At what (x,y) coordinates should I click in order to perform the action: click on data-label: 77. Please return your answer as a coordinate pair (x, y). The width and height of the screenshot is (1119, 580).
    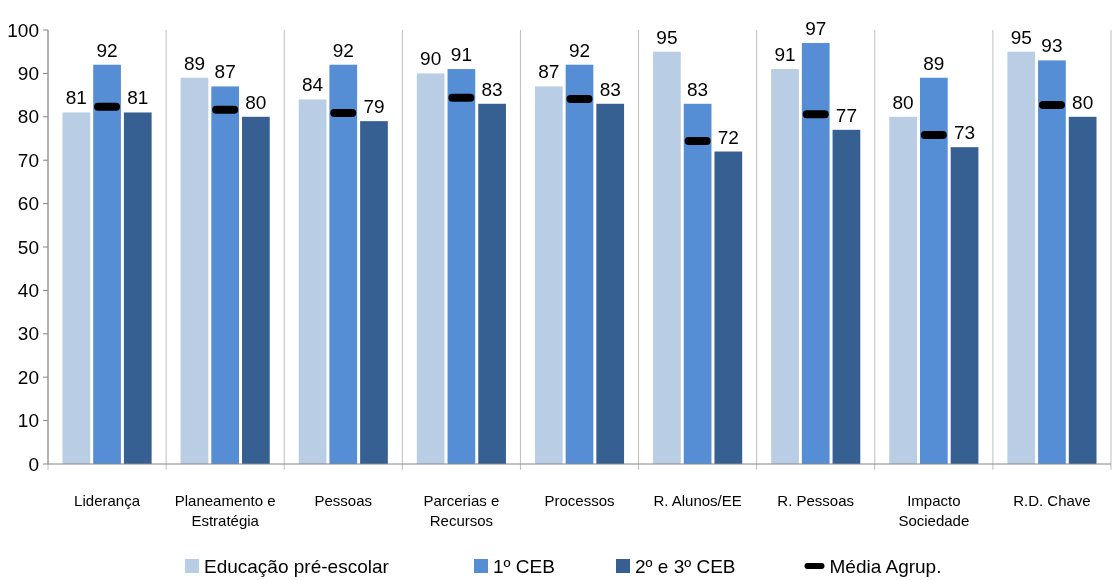
    Looking at the image, I should click on (846, 115).